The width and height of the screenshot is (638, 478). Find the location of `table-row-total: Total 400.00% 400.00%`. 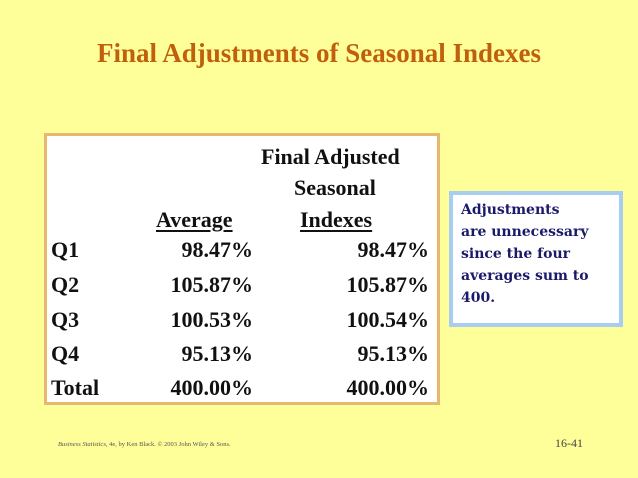

table-row-total: Total 400.00% 400.00% is located at coordinates (242, 388).